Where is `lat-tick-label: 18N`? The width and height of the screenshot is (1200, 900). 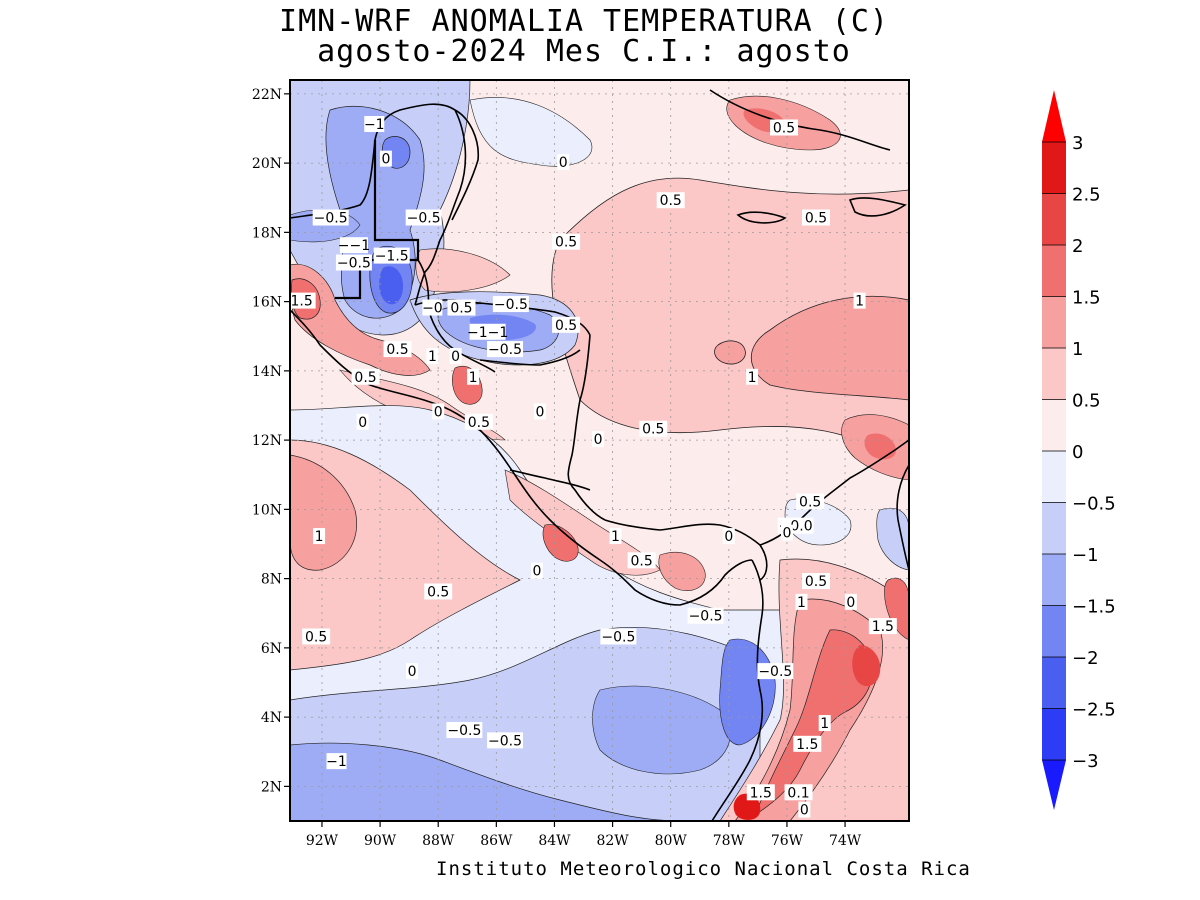 lat-tick-label: 18N is located at coordinates (267, 233).